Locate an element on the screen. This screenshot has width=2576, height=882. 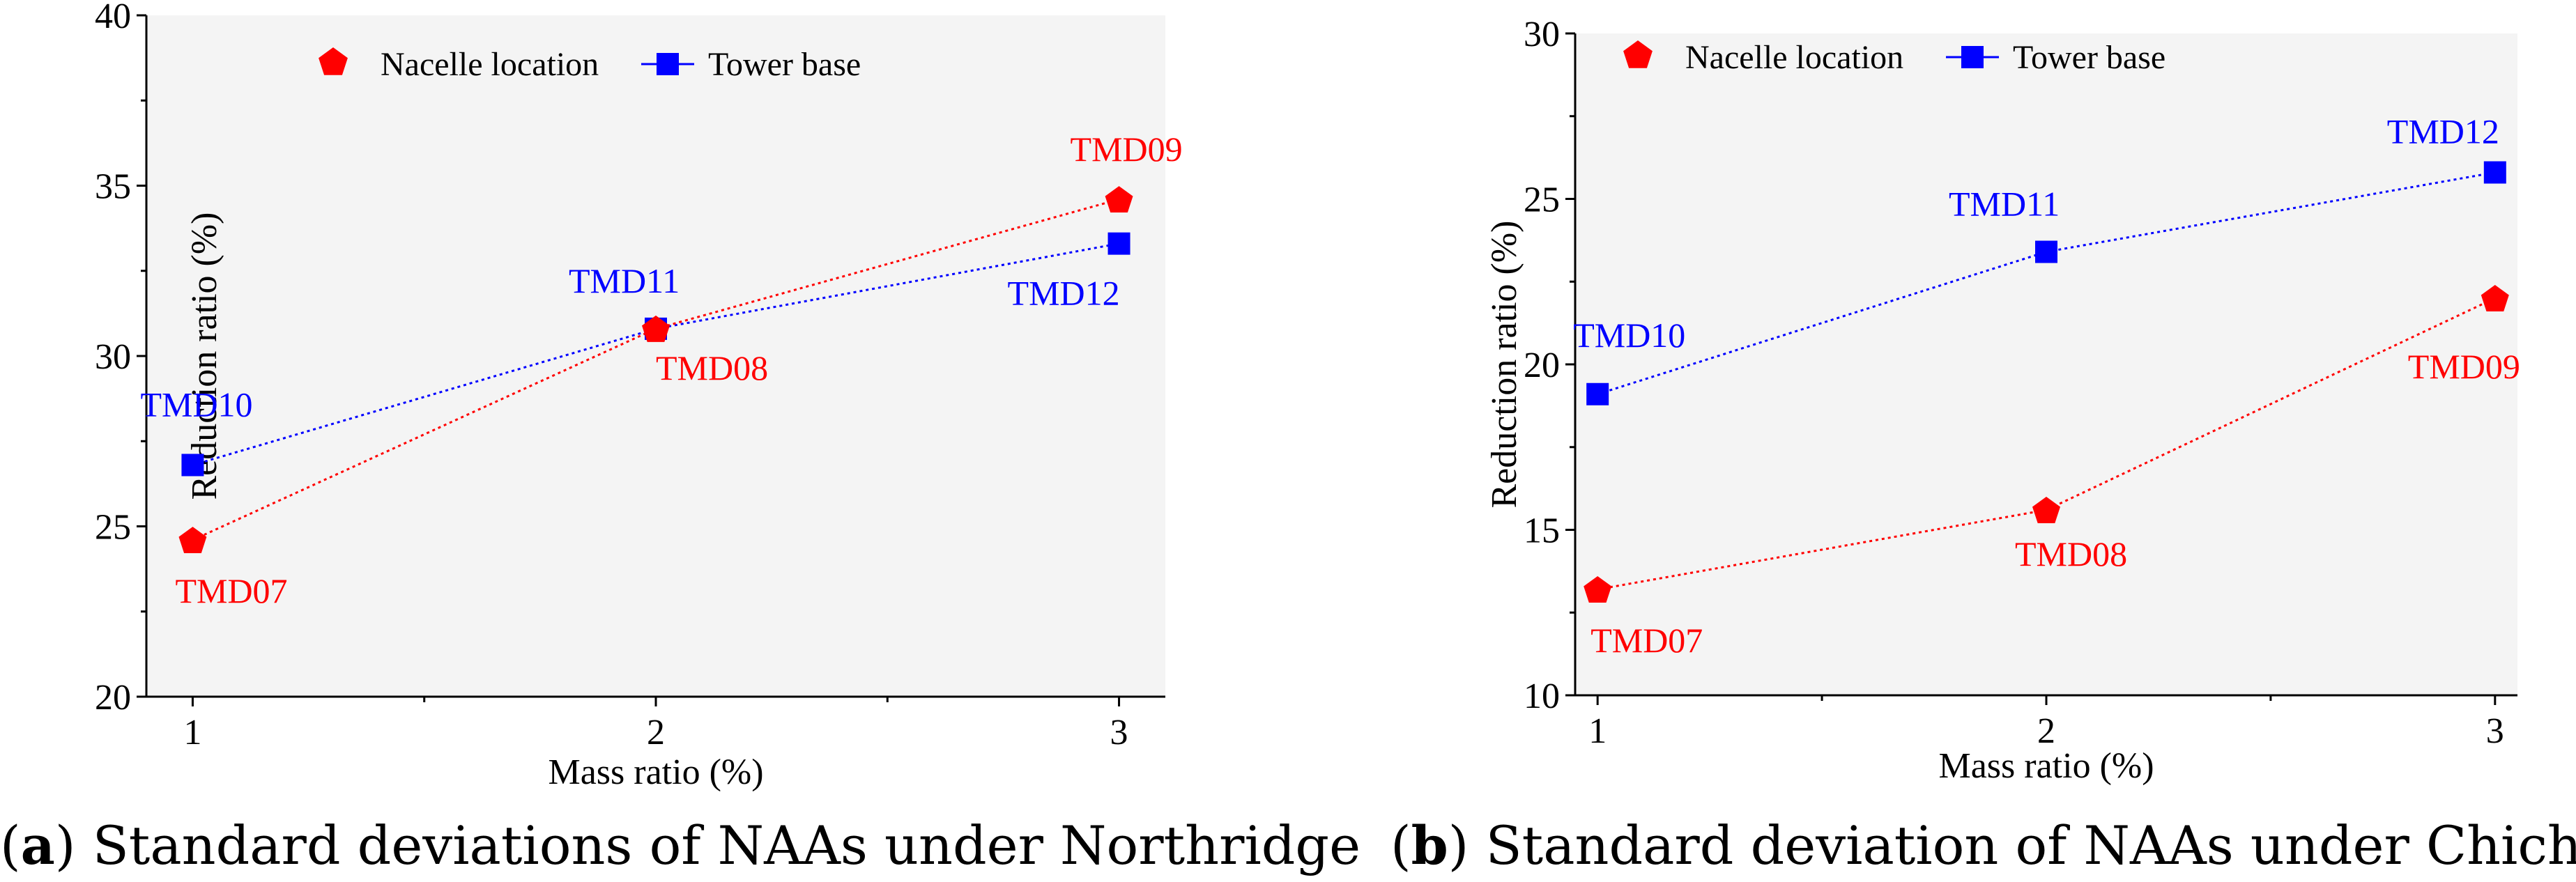
y-tick-label: 35 is located at coordinates (113, 187).